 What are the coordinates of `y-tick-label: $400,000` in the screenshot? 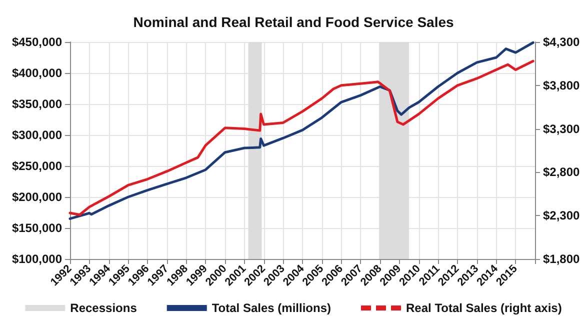 It's located at (37, 73).